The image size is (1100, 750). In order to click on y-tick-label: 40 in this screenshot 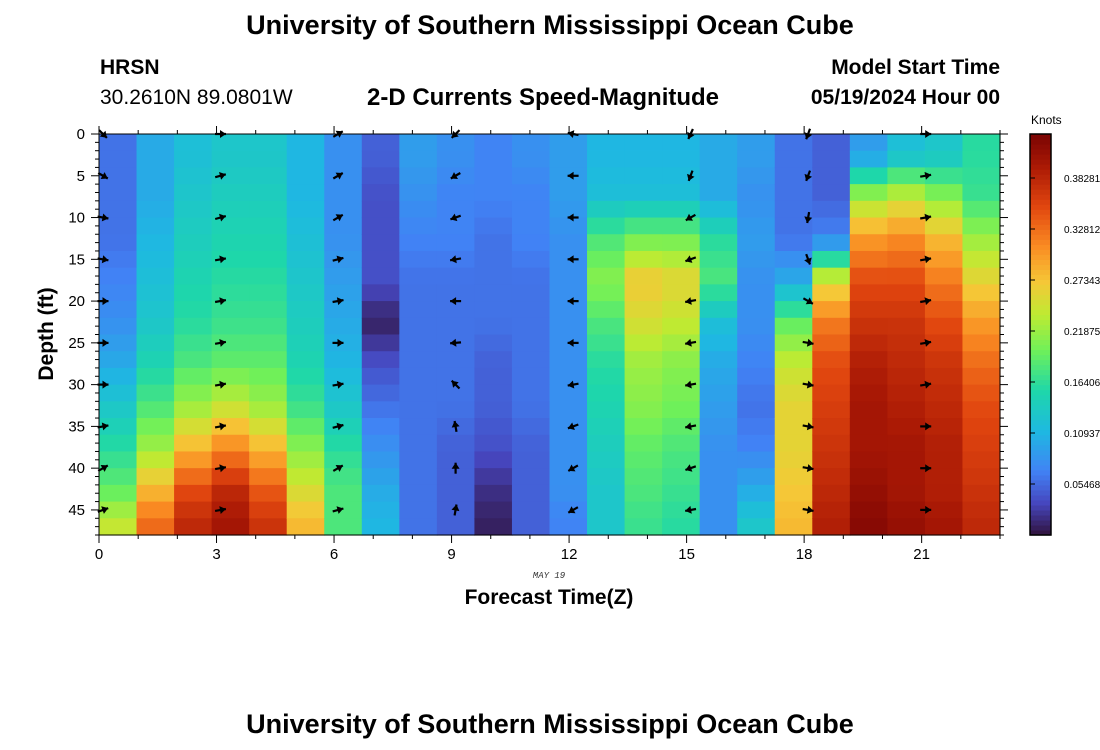, I will do `click(76, 468)`.